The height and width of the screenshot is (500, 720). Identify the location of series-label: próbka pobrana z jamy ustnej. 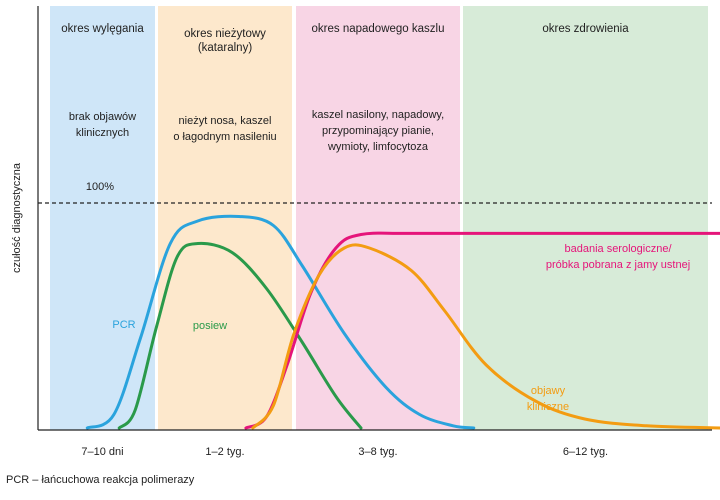
(618, 265).